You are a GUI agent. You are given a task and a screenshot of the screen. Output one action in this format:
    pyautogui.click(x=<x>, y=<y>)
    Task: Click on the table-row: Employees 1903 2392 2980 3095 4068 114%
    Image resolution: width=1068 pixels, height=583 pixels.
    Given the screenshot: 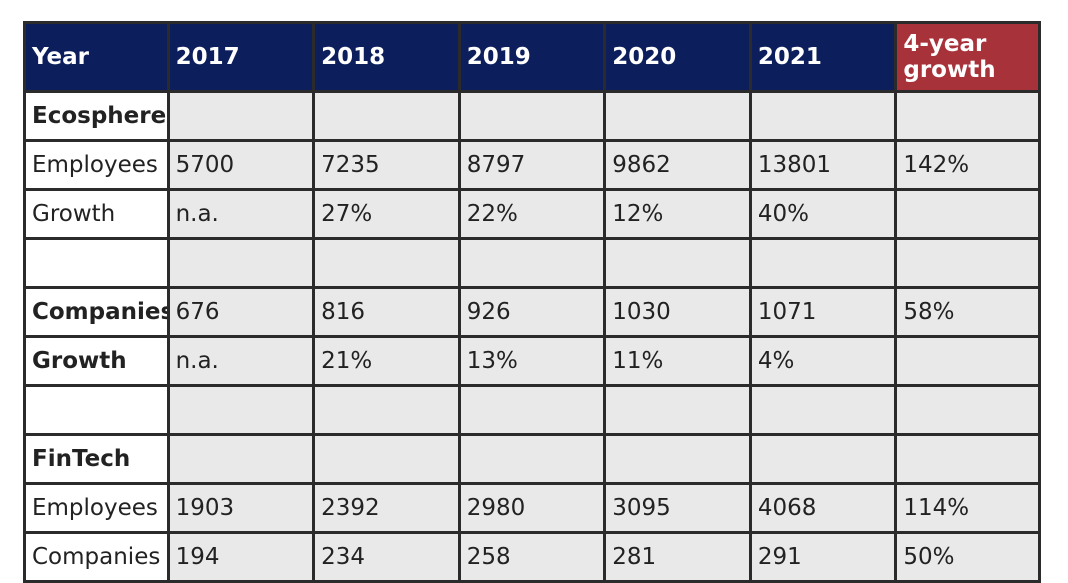 What is the action you would take?
    pyautogui.click(x=532, y=508)
    